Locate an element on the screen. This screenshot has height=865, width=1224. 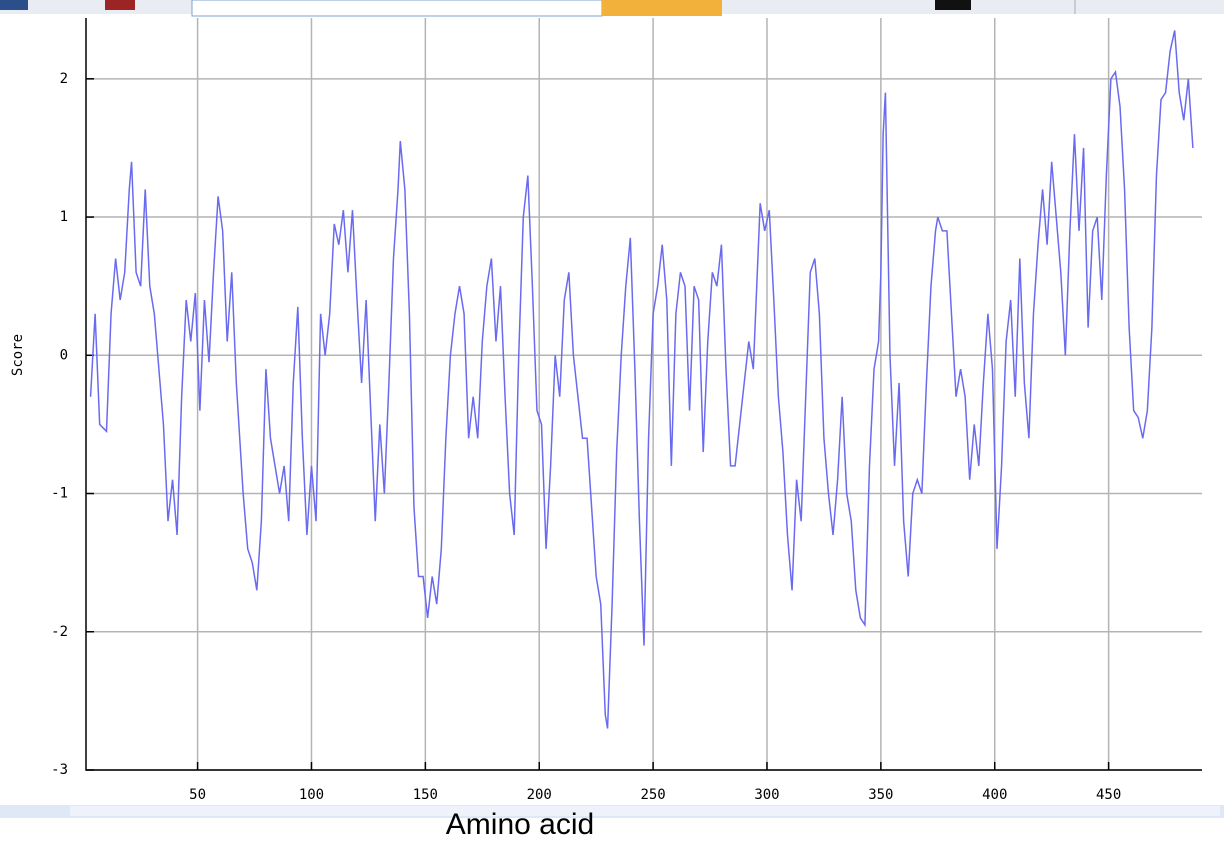
x-tick-label: 400 is located at coordinates (994, 795).